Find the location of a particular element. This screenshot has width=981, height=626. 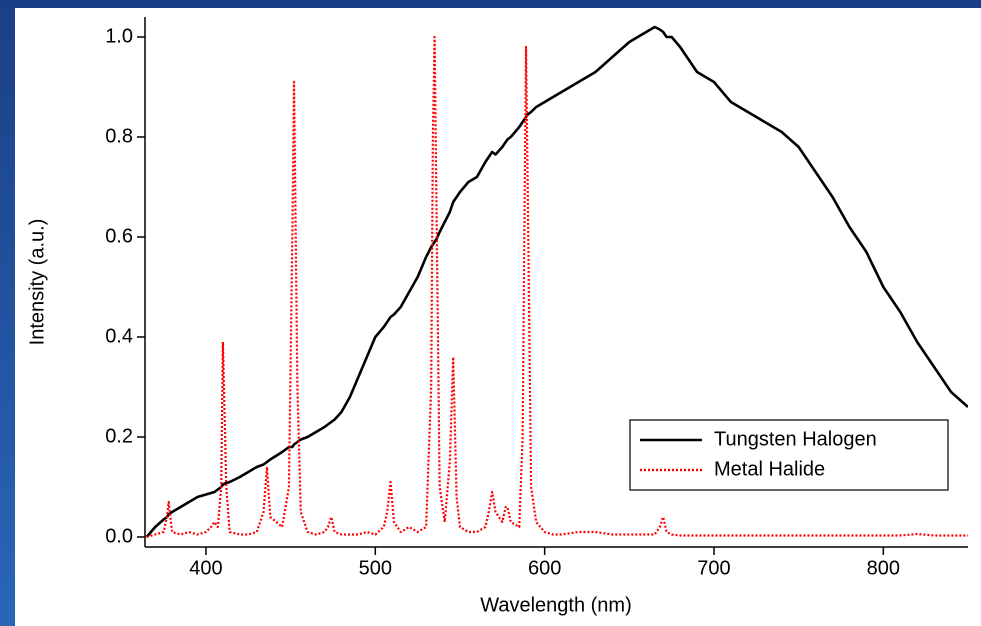

legend-label: Tungsten Halogen is located at coordinates (795, 439).